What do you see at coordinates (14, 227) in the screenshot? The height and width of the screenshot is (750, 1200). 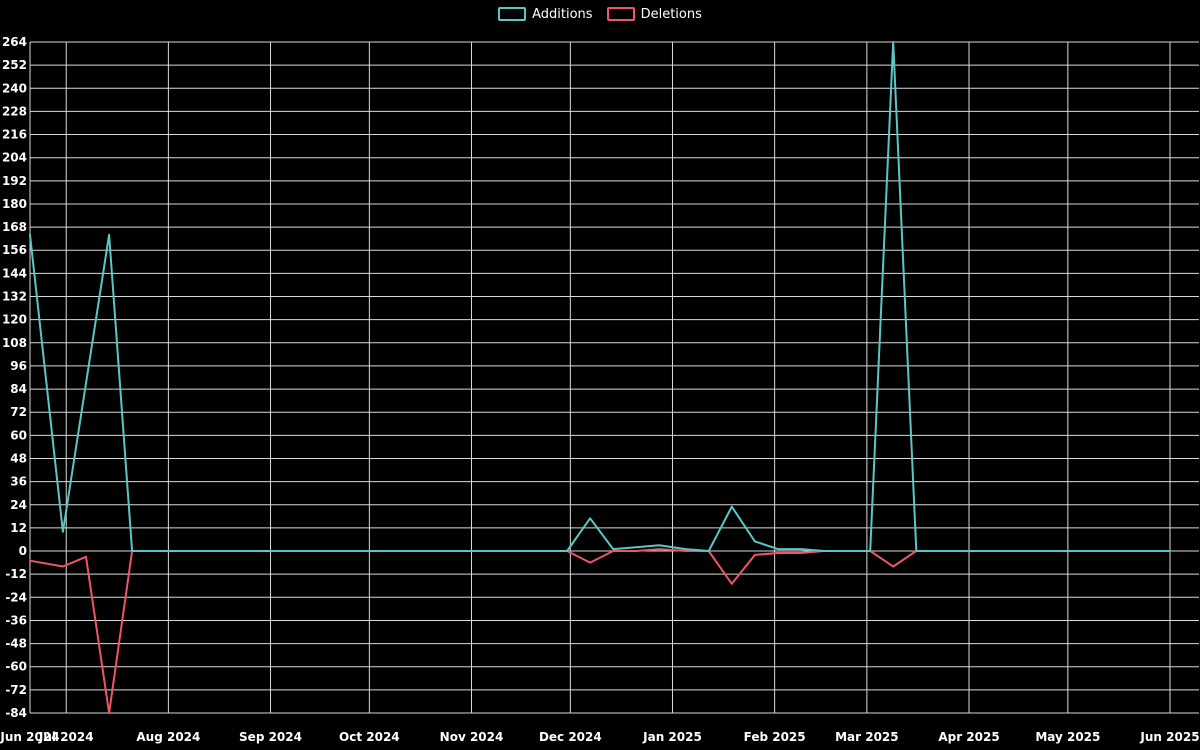 I see `y-tick-label: 168` at bounding box center [14, 227].